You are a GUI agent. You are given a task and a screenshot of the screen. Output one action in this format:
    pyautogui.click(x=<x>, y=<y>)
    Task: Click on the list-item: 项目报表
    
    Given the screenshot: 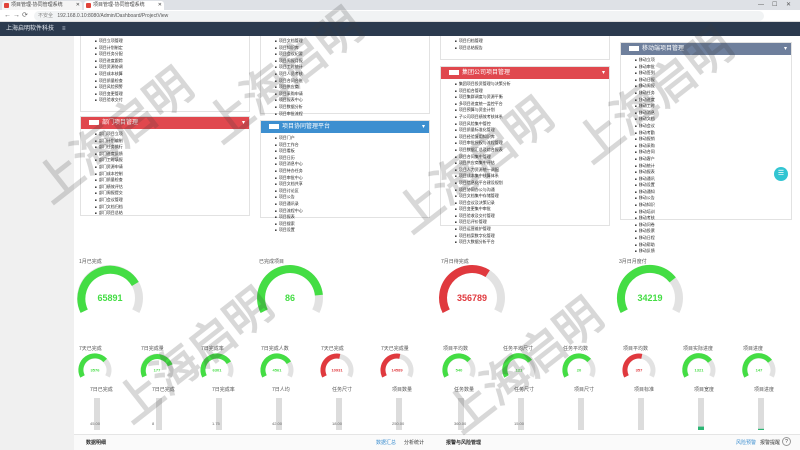 What is the action you would take?
    pyautogui.click(x=352, y=217)
    